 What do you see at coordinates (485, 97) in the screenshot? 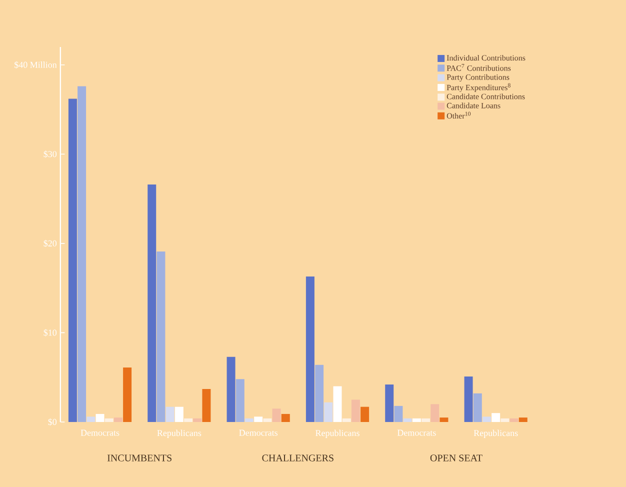
I see `legend-label: Candidate Contributions` at bounding box center [485, 97].